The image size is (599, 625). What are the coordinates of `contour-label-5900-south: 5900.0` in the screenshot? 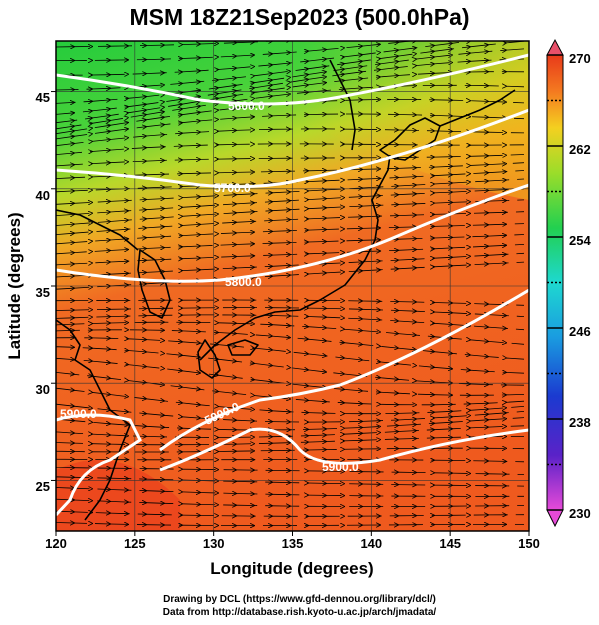 It's located at (340, 467).